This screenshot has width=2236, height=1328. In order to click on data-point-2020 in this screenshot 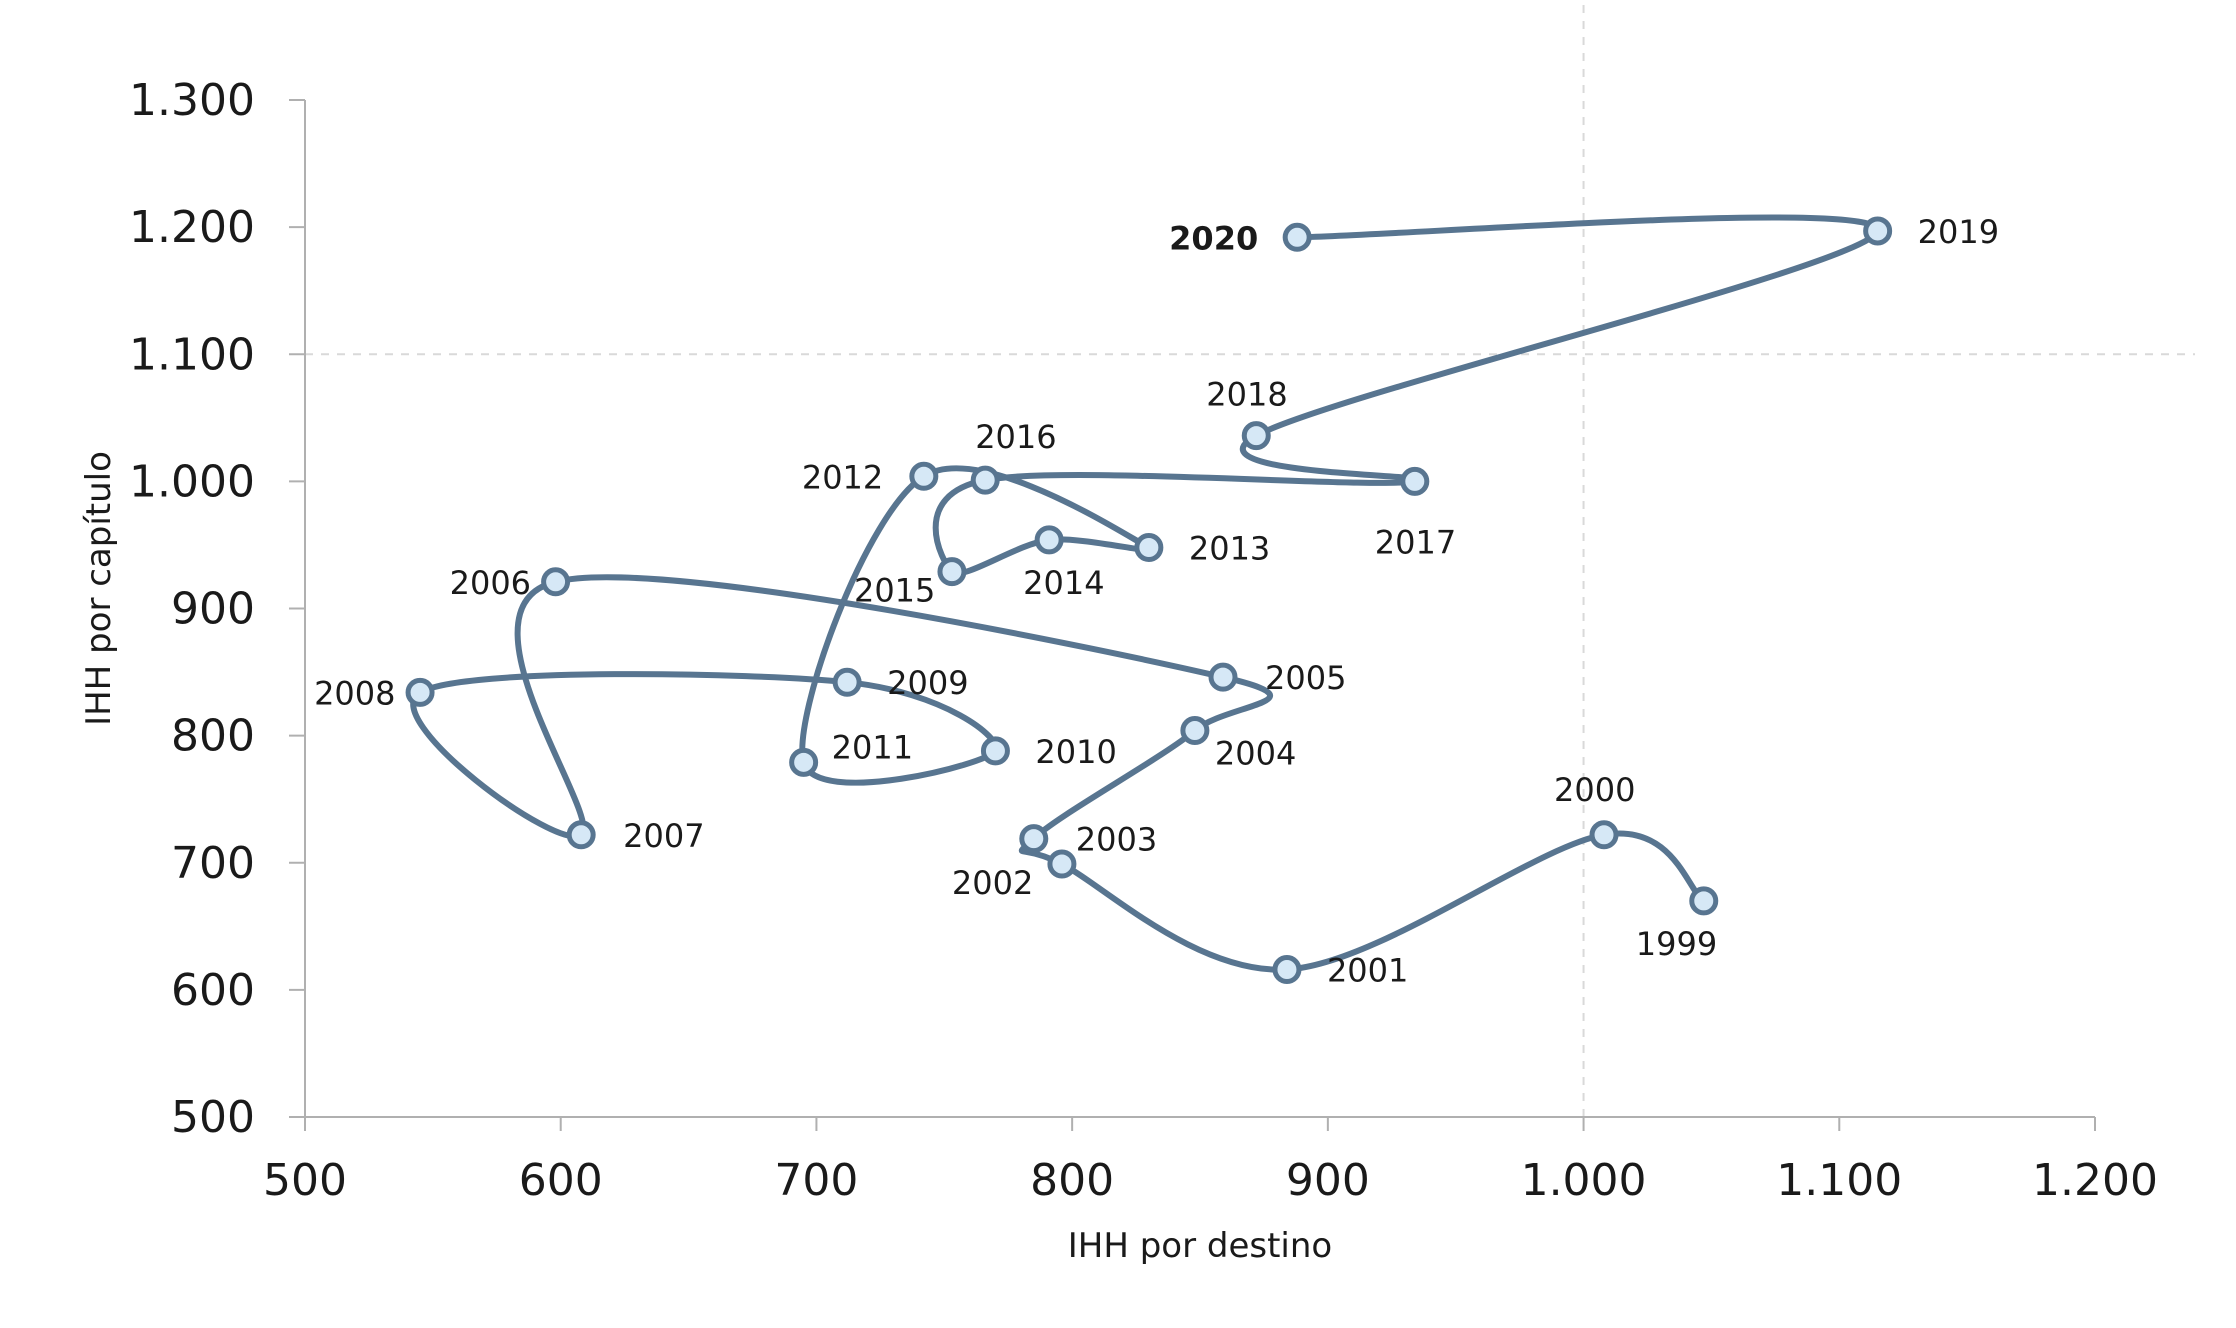, I will do `click(1297, 237)`.